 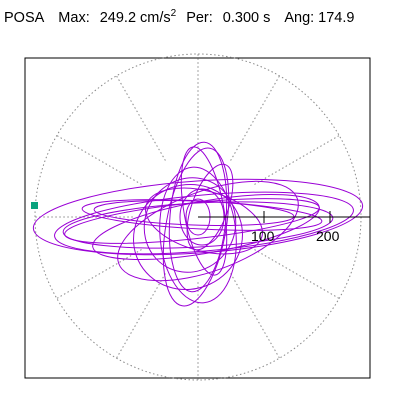 What do you see at coordinates (267, 18) in the screenshot?
I see `period-unit: s` at bounding box center [267, 18].